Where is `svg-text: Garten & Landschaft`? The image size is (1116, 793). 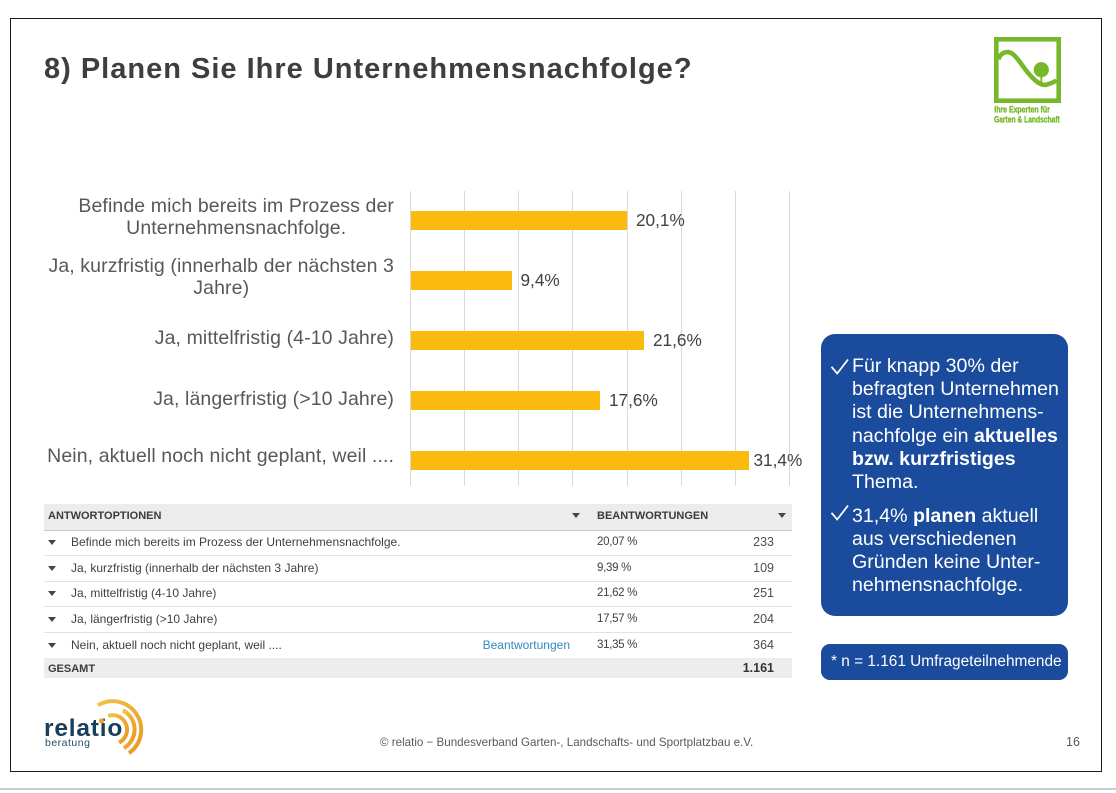 svg-text: Garten & Landschaft is located at coordinates (1027, 120).